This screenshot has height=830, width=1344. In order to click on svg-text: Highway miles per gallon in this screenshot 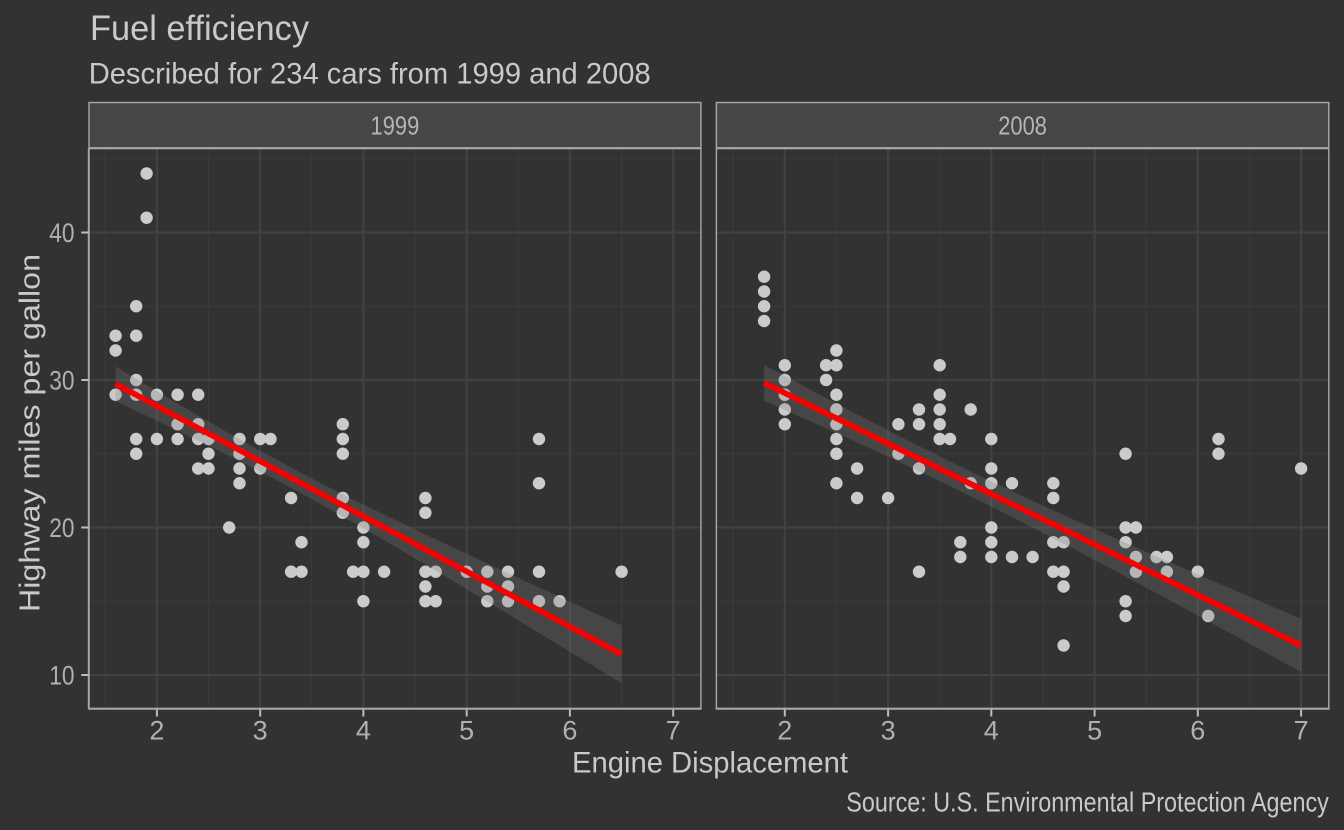, I will do `click(31, 433)`.